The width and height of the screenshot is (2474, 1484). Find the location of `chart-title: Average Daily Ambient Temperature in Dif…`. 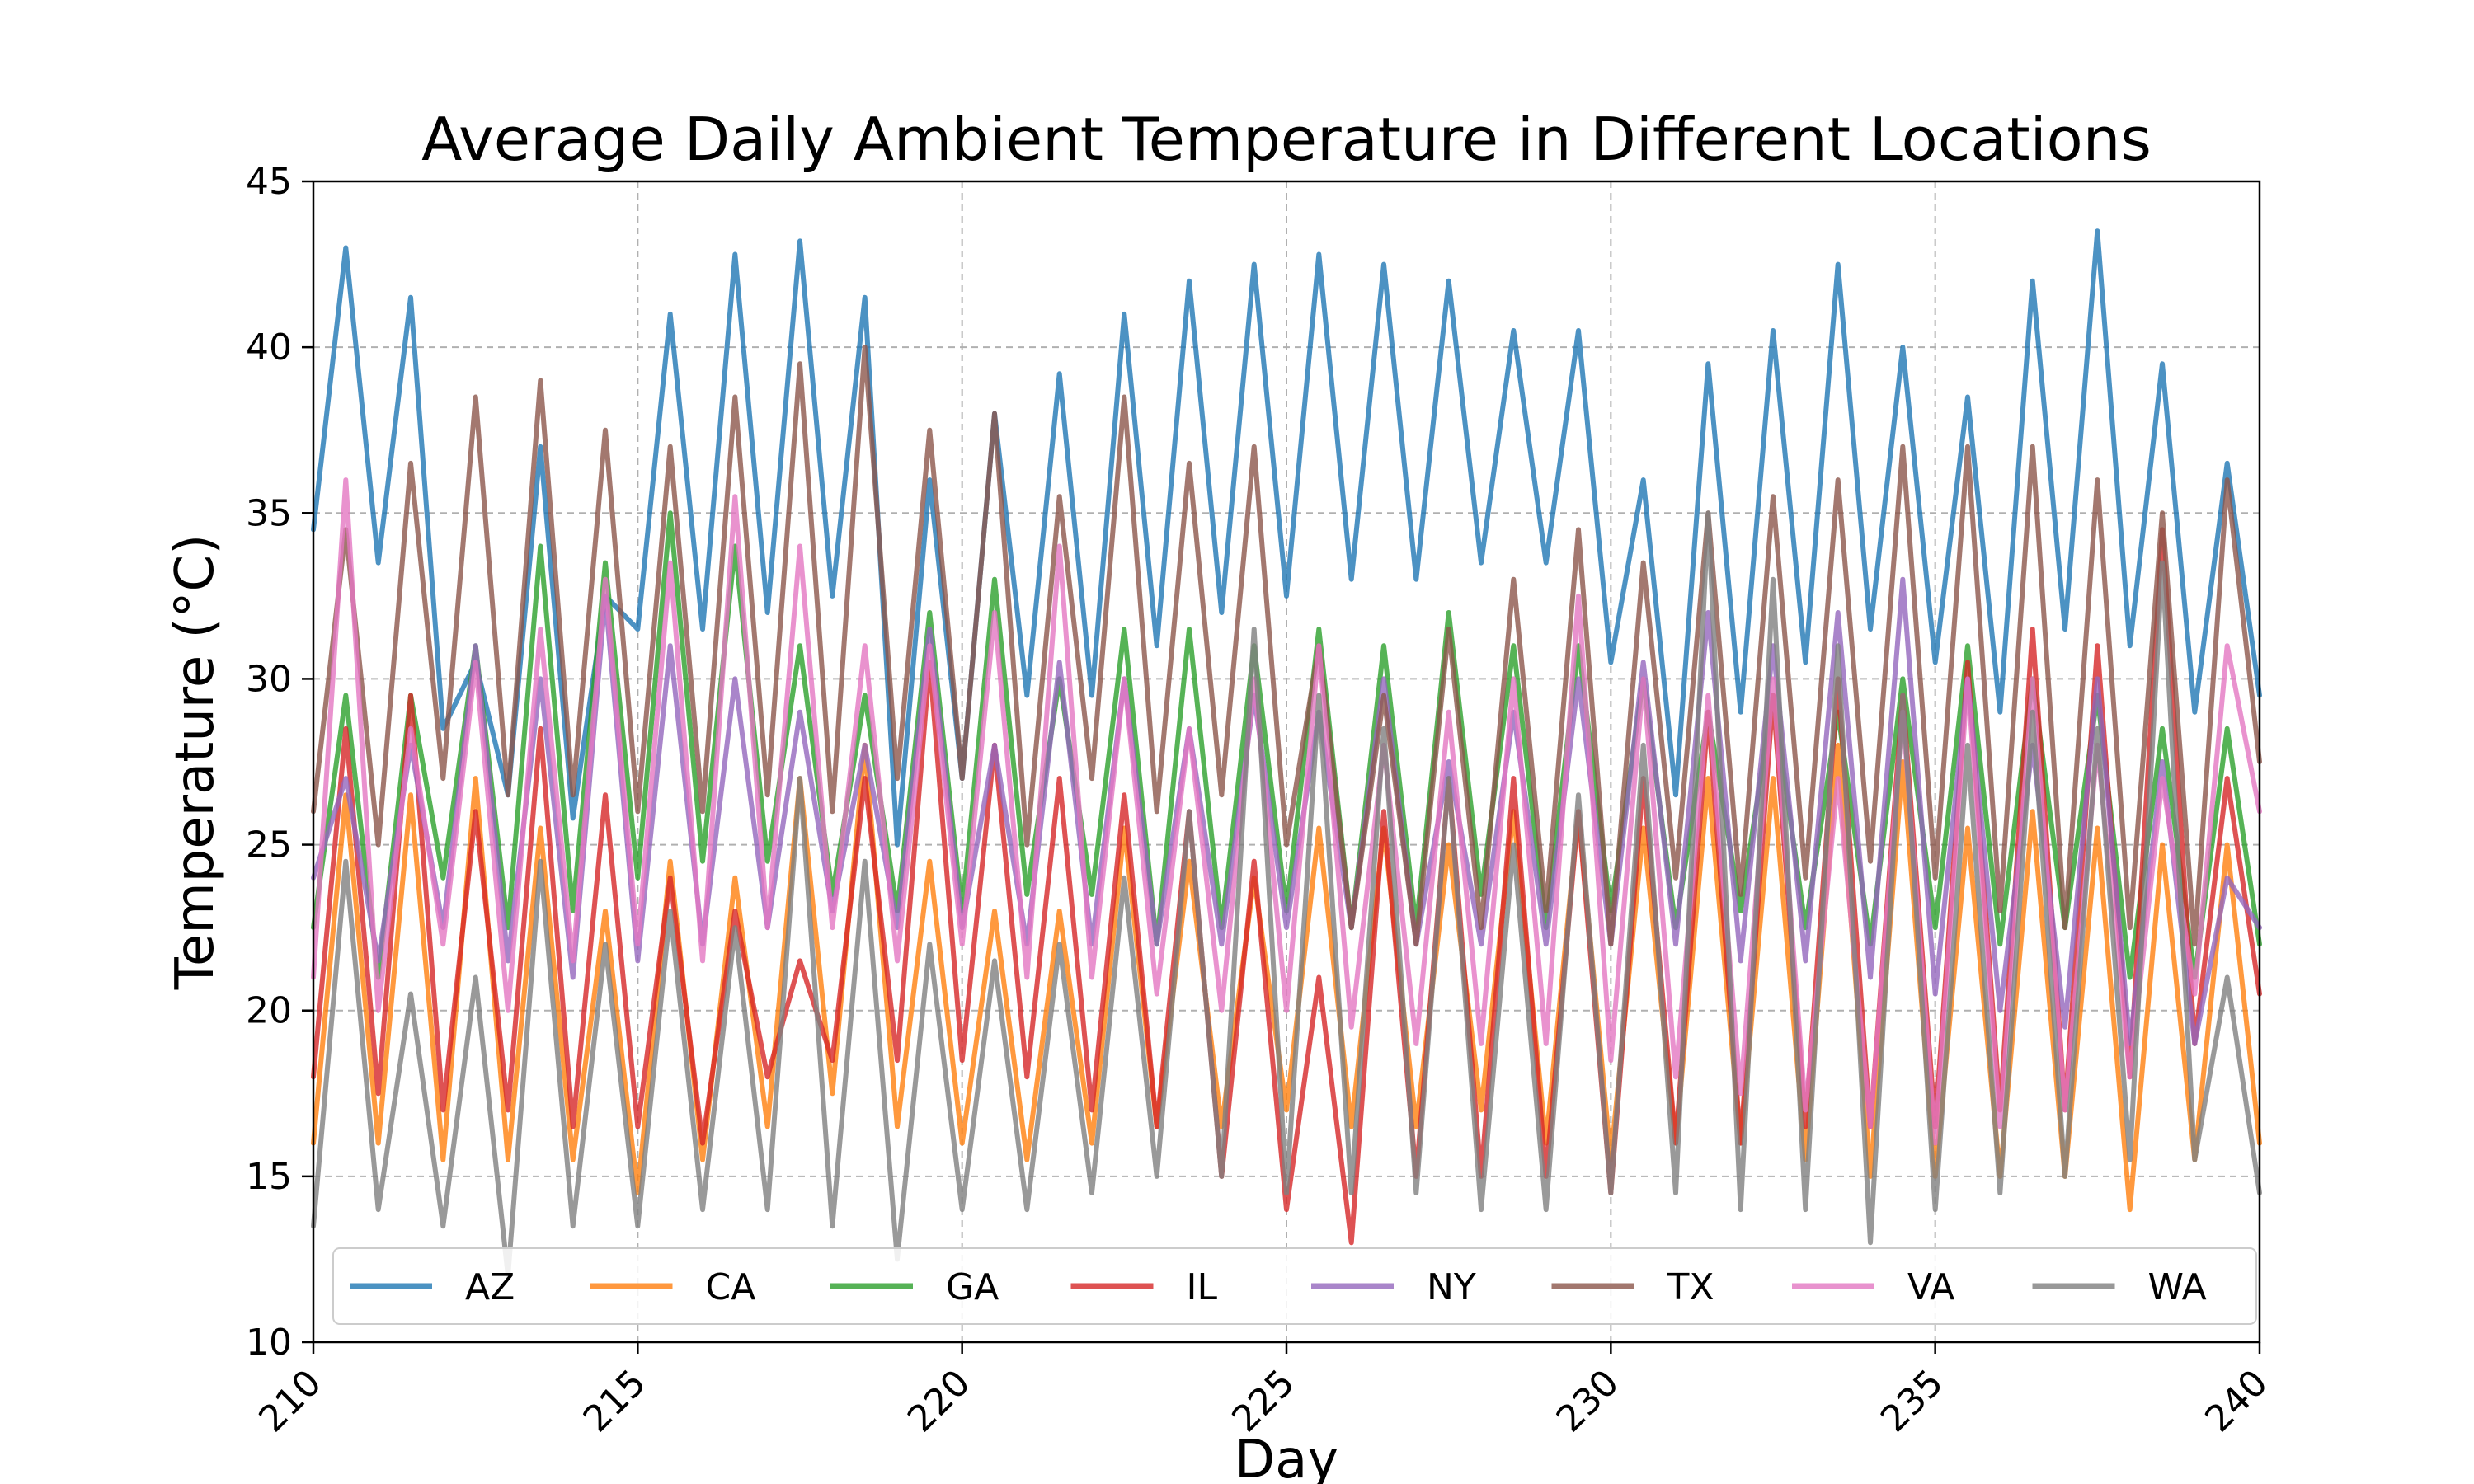

chart-title: Average Daily Ambient Temperature in Dif… is located at coordinates (1286, 139).